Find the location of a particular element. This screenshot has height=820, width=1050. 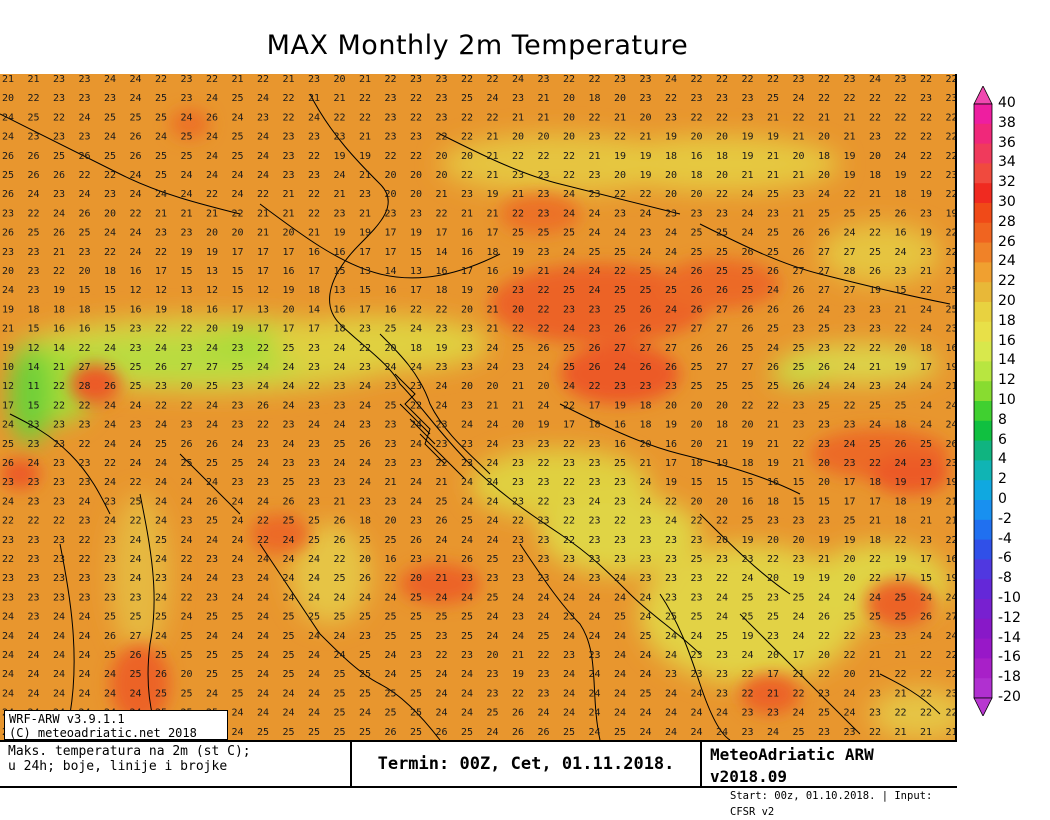

grid-value: 27 is located at coordinates (85, 367).